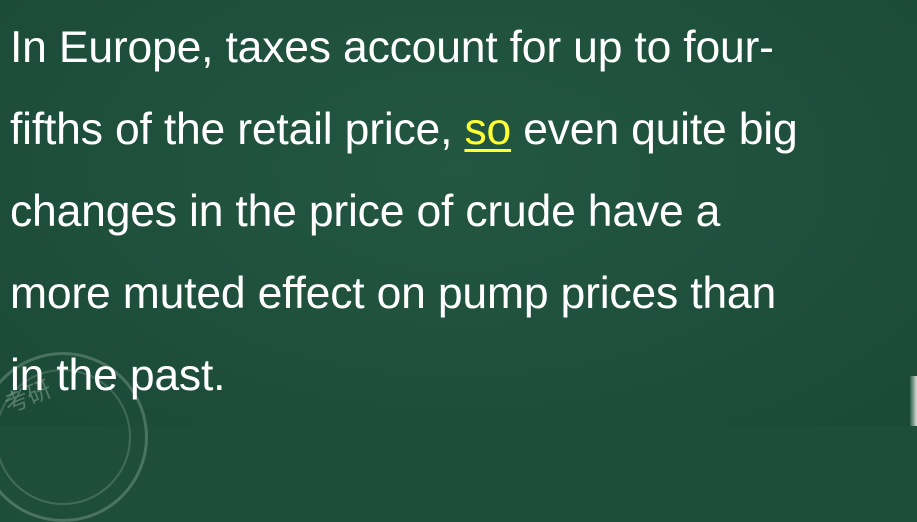 This screenshot has height=522, width=917. What do you see at coordinates (118, 375) in the screenshot?
I see `passage-line-5: in the past.` at bounding box center [118, 375].